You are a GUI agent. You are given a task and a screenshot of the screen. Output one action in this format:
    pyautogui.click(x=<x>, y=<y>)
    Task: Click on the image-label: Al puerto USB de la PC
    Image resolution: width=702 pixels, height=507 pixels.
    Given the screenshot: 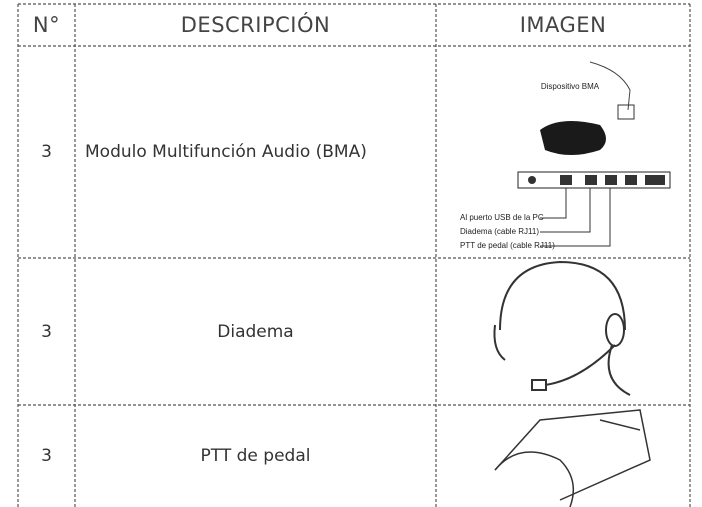 What is the action you would take?
    pyautogui.click(x=502, y=217)
    